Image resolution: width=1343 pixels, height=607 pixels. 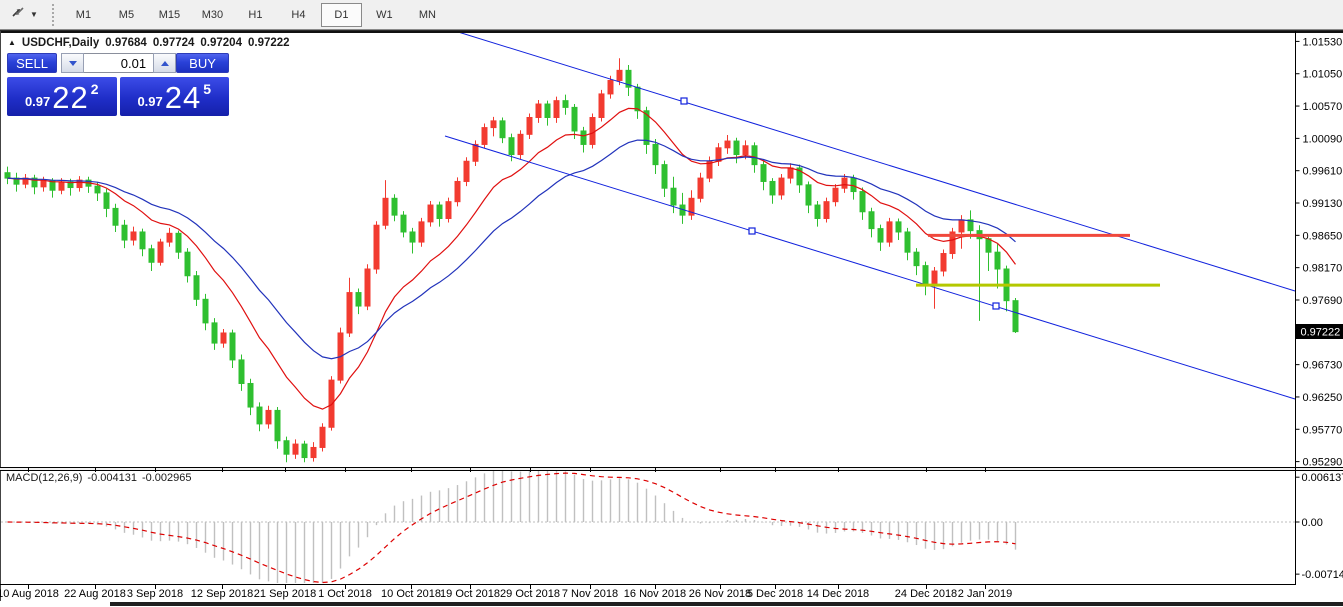 What do you see at coordinates (174, 96) in the screenshot?
I see `buy-price-panel: 0.97 24 5` at bounding box center [174, 96].